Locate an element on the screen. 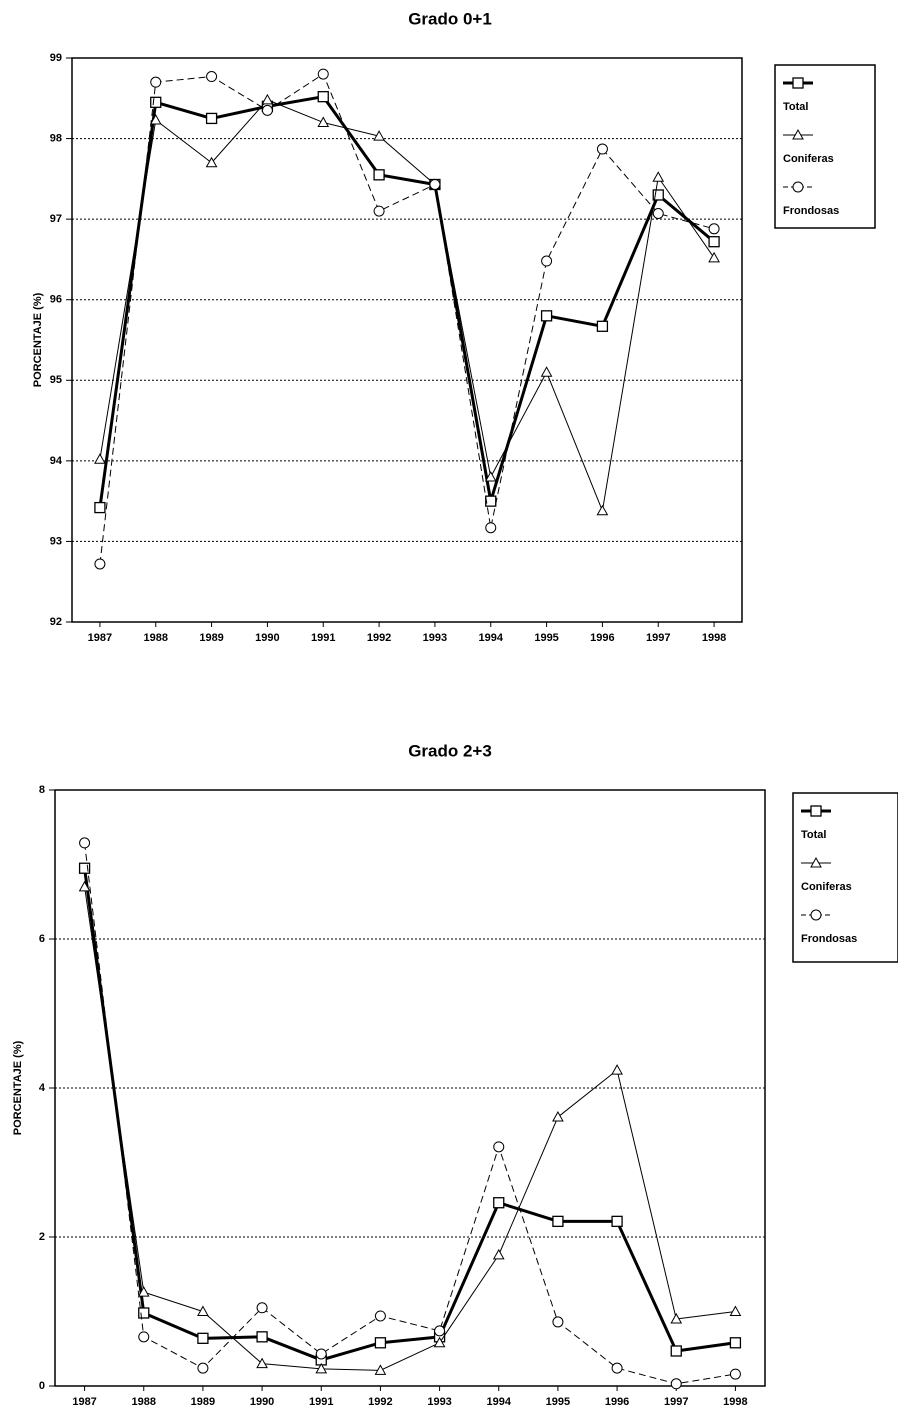 Image resolution: width=898 pixels, height=1412 pixels. chart-title: Grado 0+1 is located at coordinates (450, 18).